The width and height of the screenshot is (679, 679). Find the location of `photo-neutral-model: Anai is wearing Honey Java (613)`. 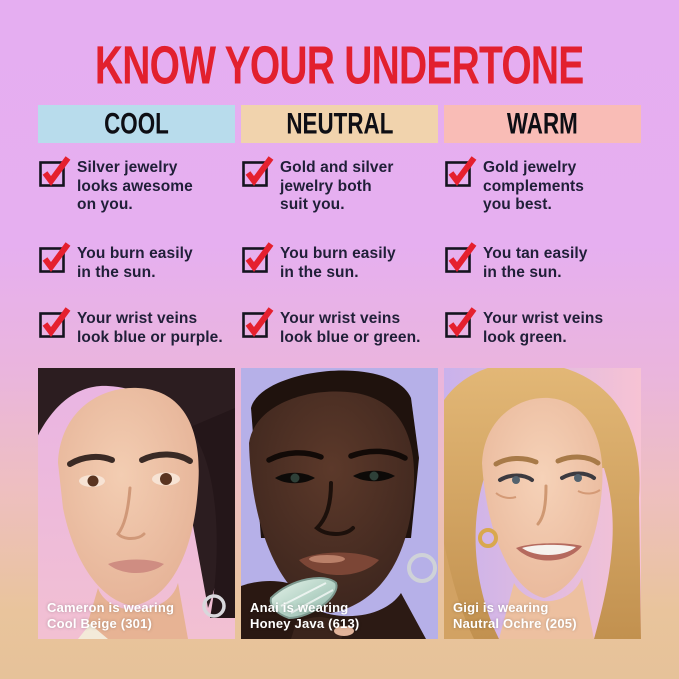

photo-neutral-model: Anai is wearing Honey Java (613) is located at coordinates (339, 503).